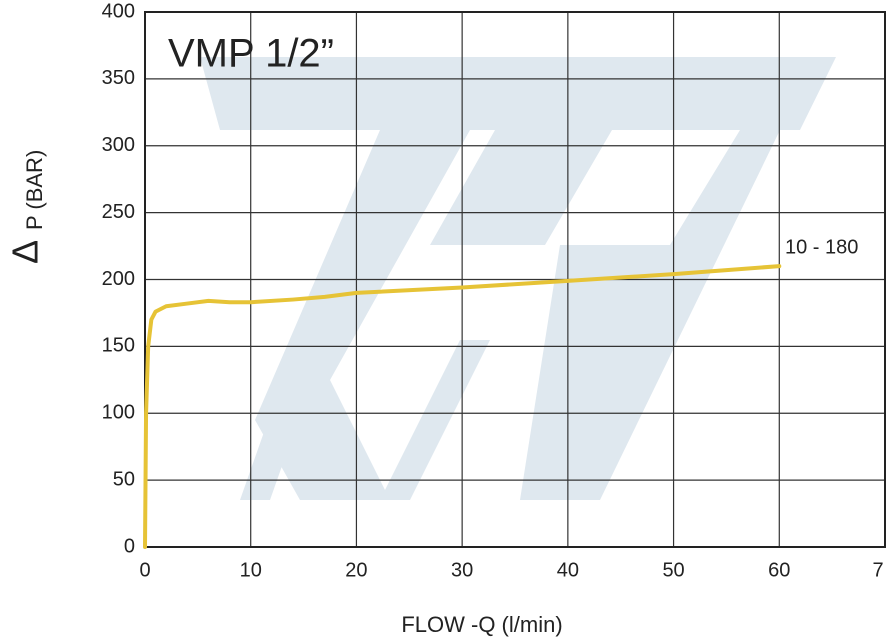  Describe the element at coordinates (356, 570) in the screenshot. I see `x-tick-label: 20` at that location.